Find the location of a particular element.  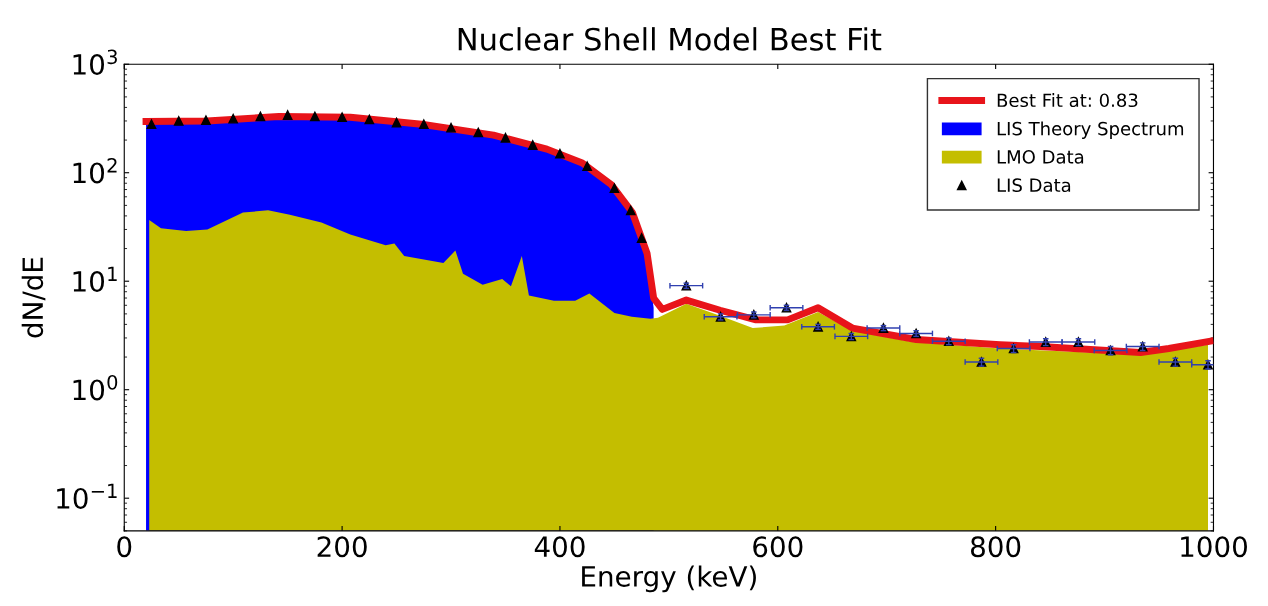

legend-label: Best Fit at: 0.83 is located at coordinates (1067, 100).